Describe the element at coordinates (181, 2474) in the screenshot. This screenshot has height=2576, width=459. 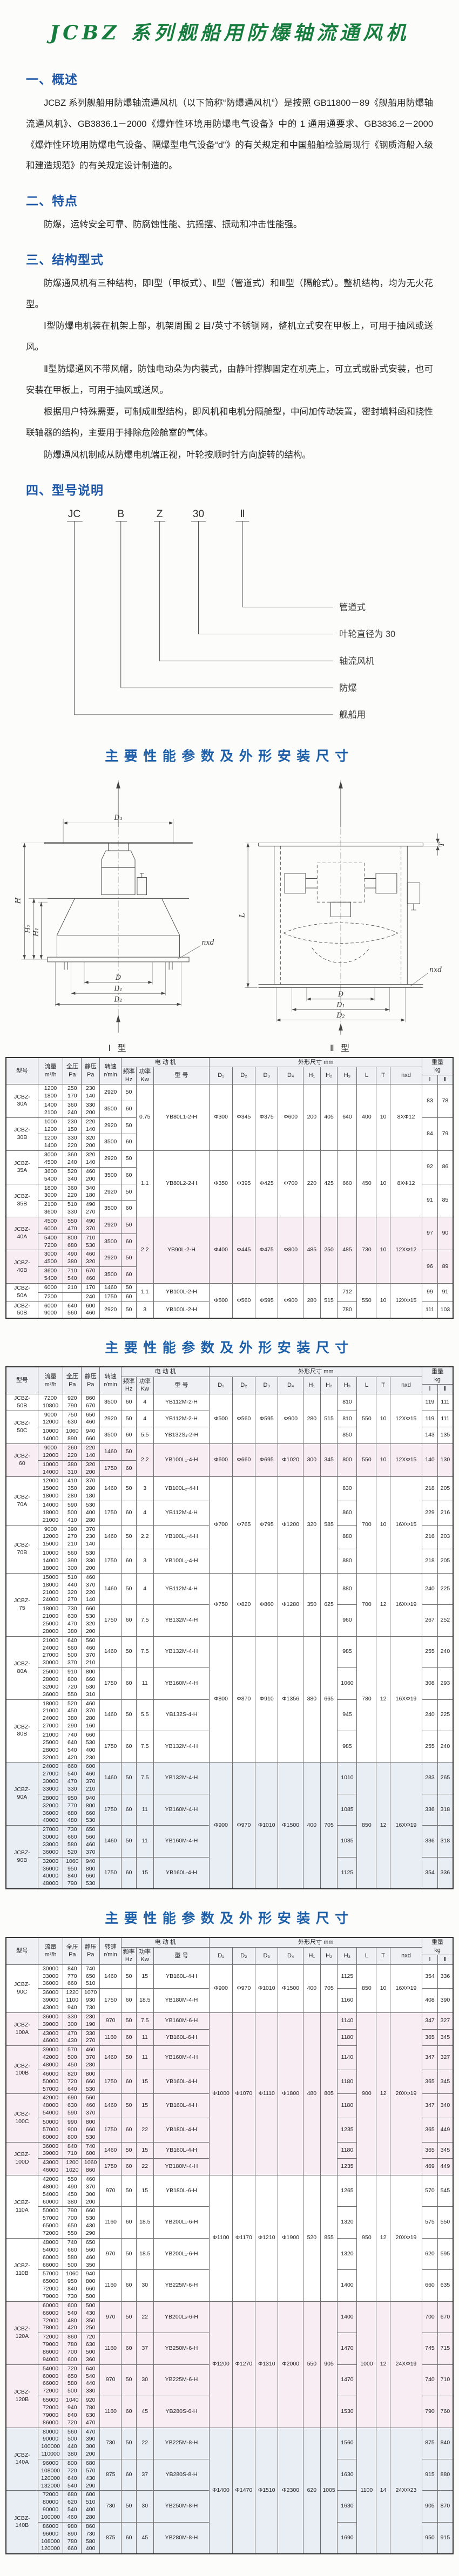
I see `table-cell: YB280S-8-H` at that location.